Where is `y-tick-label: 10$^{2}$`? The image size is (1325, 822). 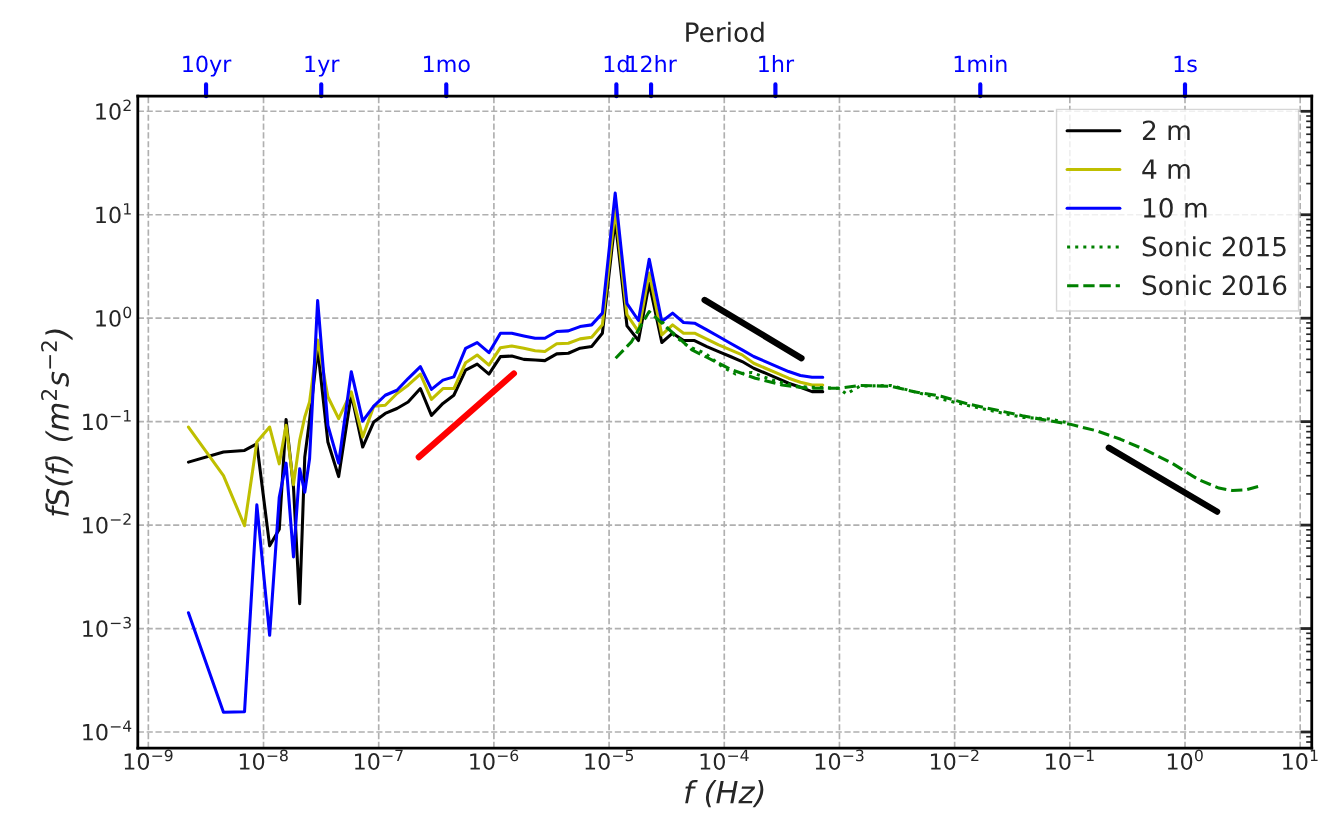
y-tick-label: 10$^{2}$ is located at coordinates (113, 109).